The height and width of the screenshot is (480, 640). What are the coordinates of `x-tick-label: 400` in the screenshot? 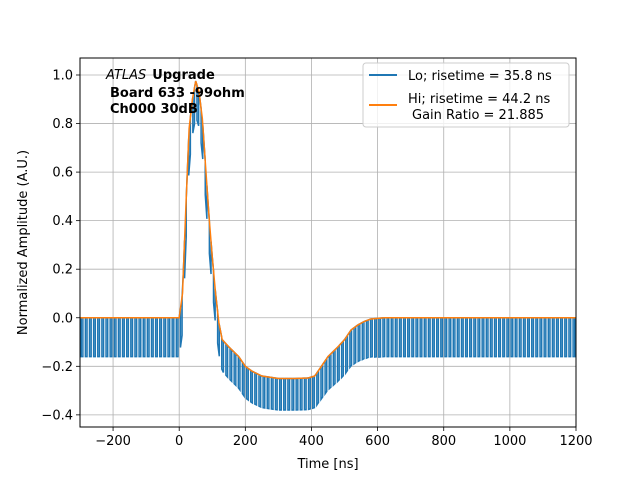 It's located at (311, 441).